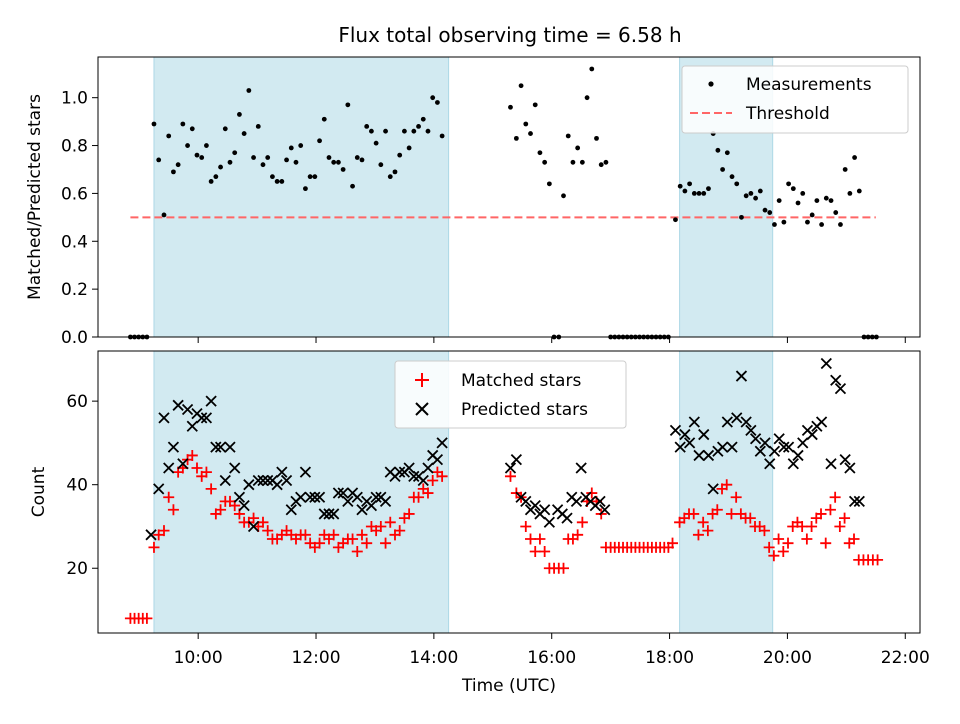 This screenshot has width=960, height=724. I want to click on bottom-x-tick-label: 20:00, so click(787, 658).